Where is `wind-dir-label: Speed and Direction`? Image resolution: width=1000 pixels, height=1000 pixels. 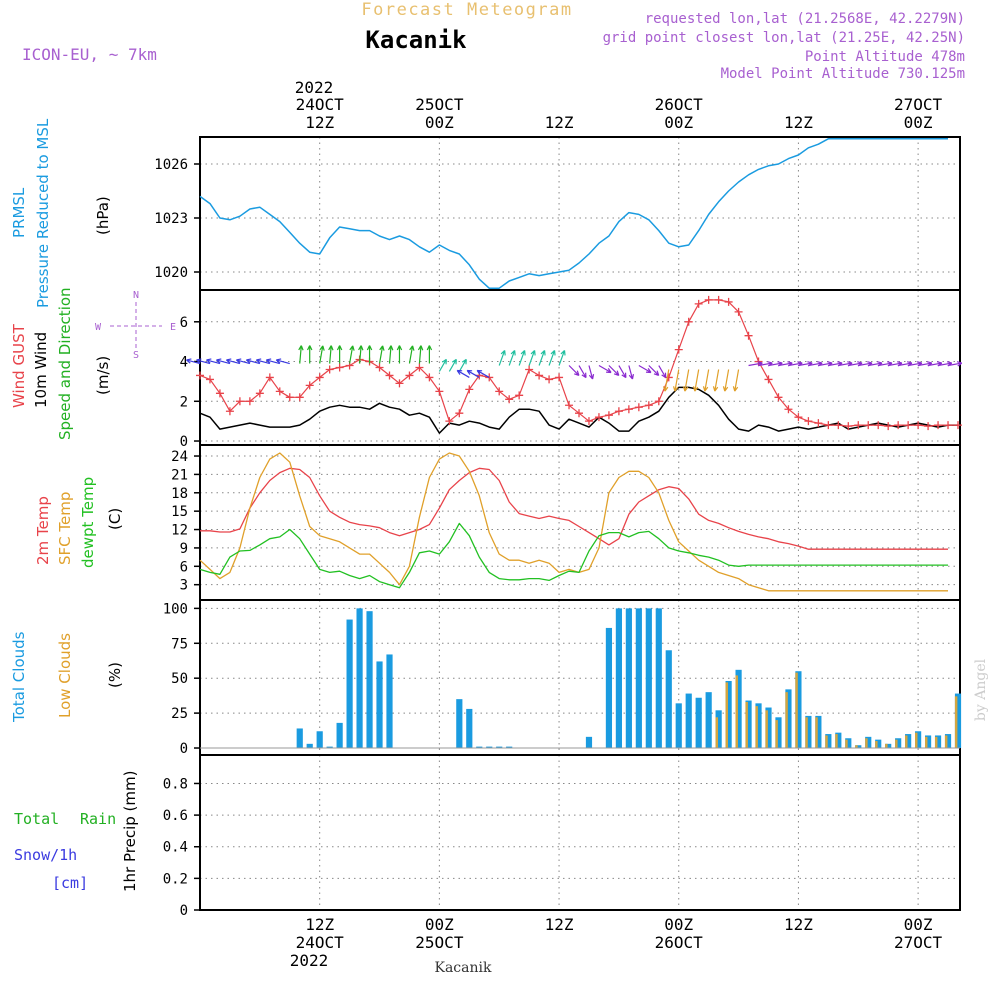 wind-dir-label: Speed and Direction is located at coordinates (65, 363).